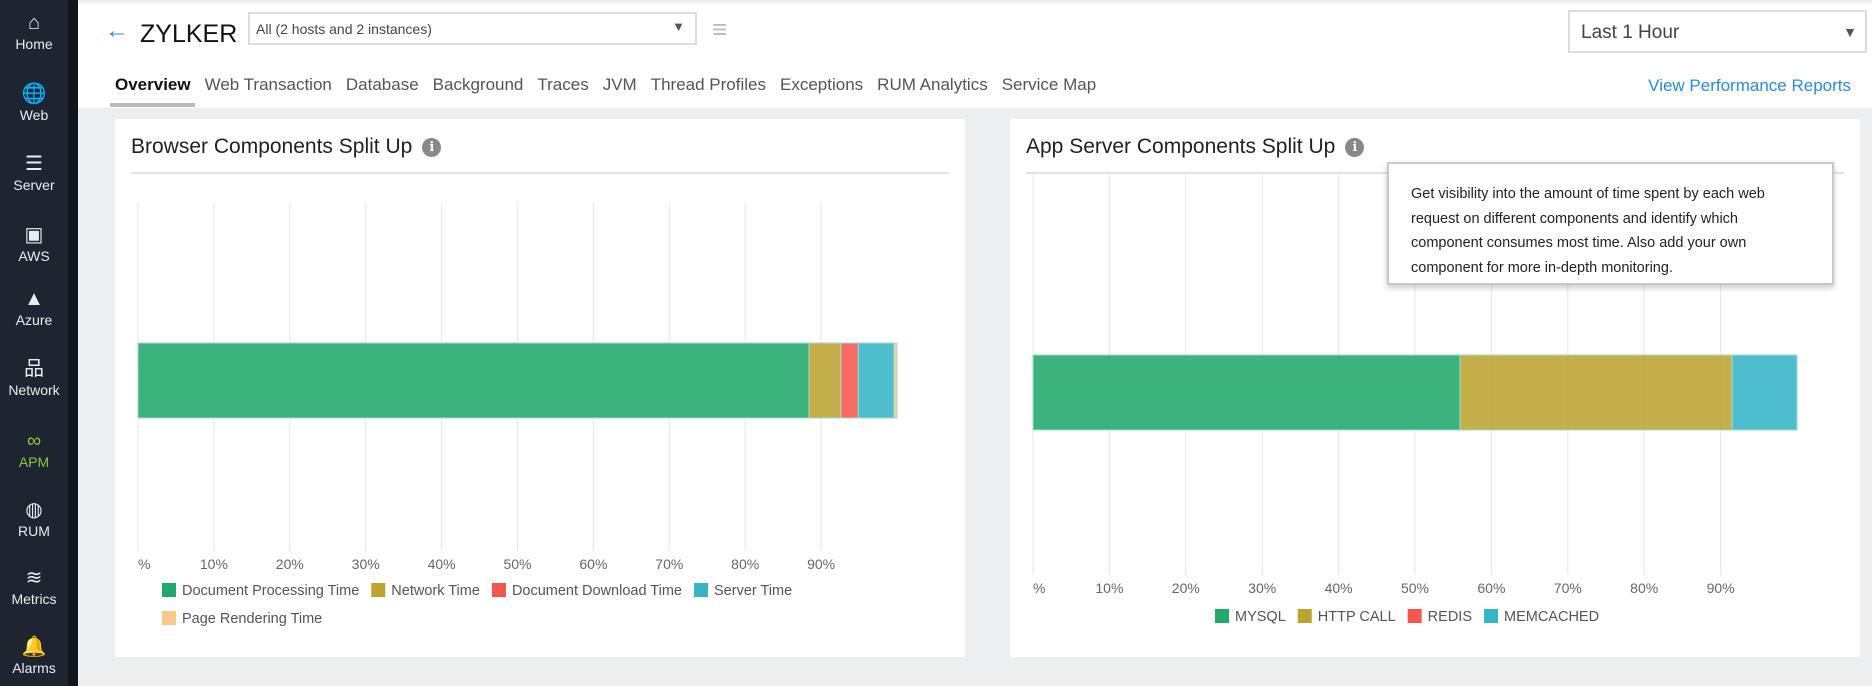 The image size is (1872, 686). Describe the element at coordinates (1596, 392) in the screenshot. I see `bar-segment-http-call` at that location.